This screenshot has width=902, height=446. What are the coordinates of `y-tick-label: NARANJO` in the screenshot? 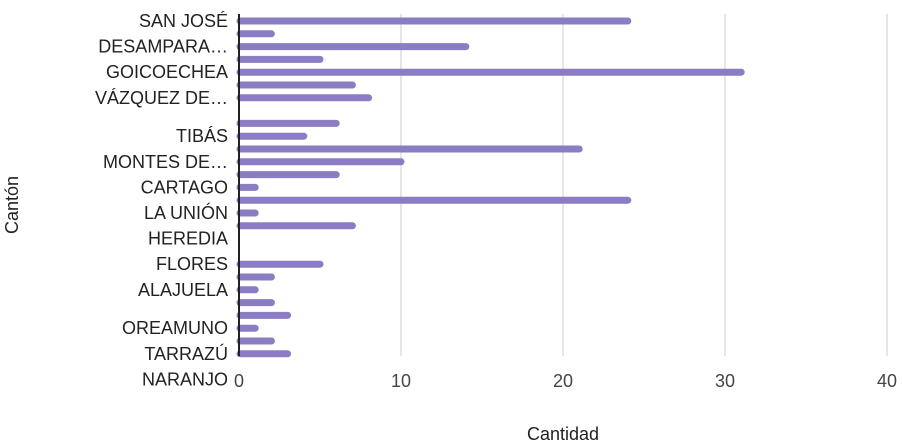 It's located at (185, 379).